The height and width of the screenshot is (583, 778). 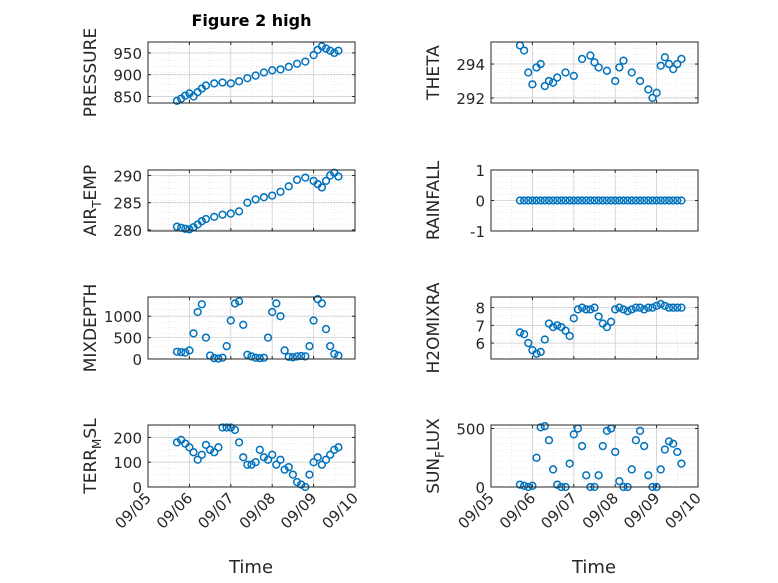 What do you see at coordinates (92, 456) in the screenshot?
I see `y-axis-label: TERRMSL` at bounding box center [92, 456].